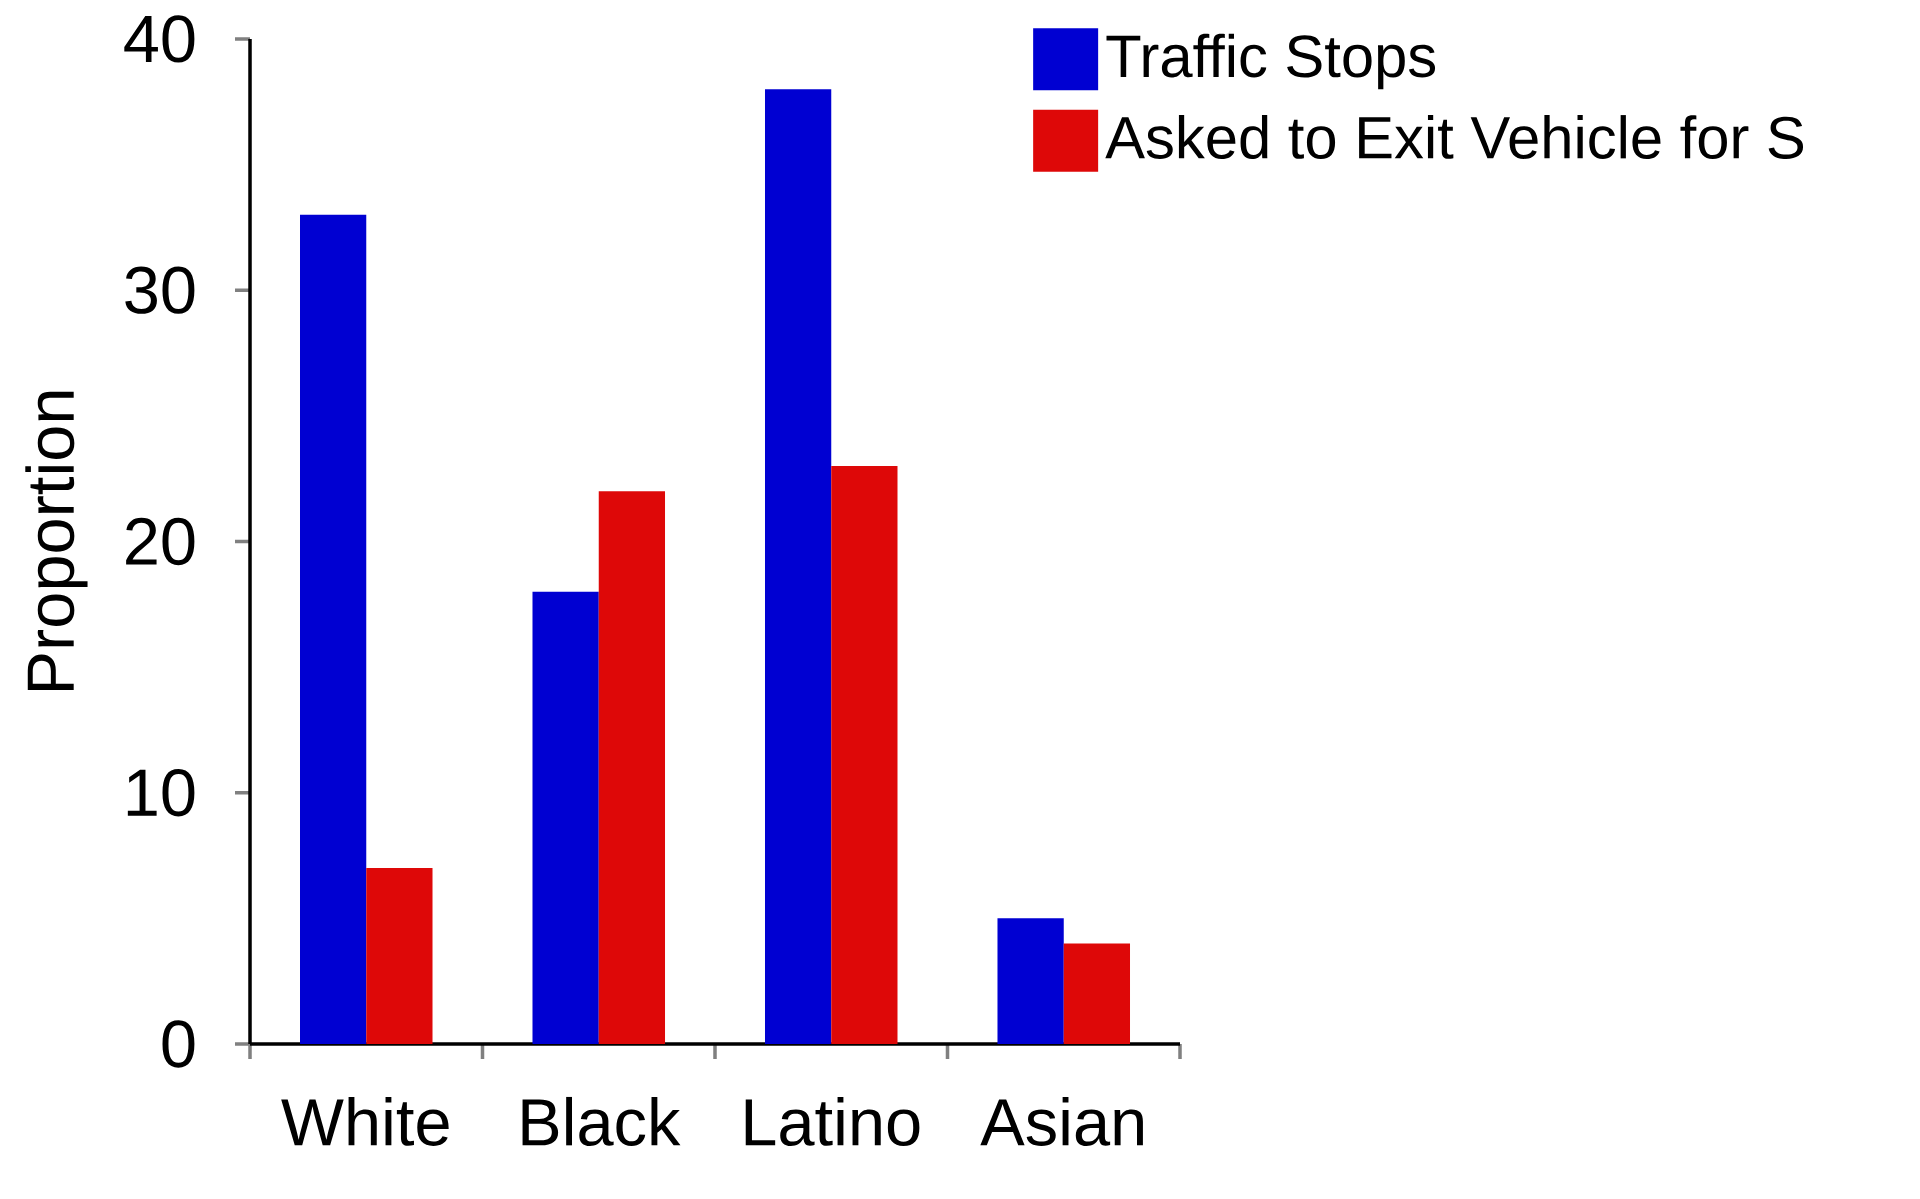  I want to click on x-tick-label: Black, so click(601, 1121).